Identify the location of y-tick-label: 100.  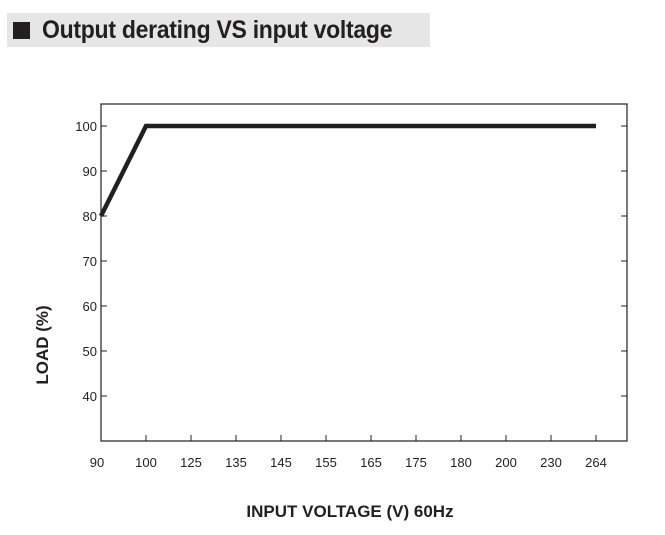
(86, 126).